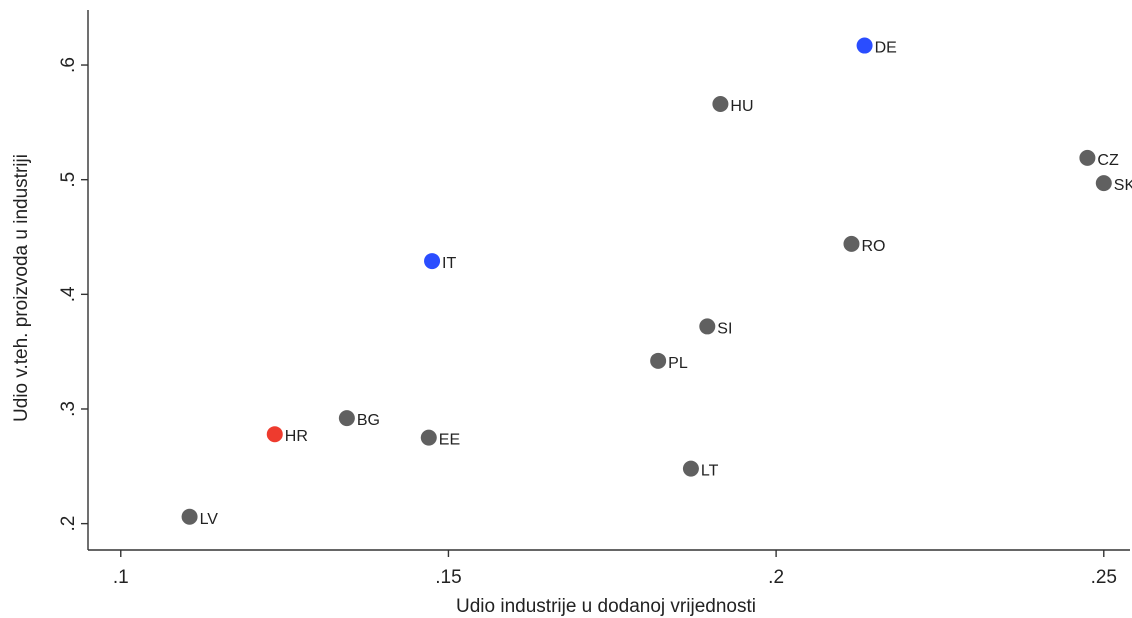  I want to click on point-label-si: SI, so click(724, 328).